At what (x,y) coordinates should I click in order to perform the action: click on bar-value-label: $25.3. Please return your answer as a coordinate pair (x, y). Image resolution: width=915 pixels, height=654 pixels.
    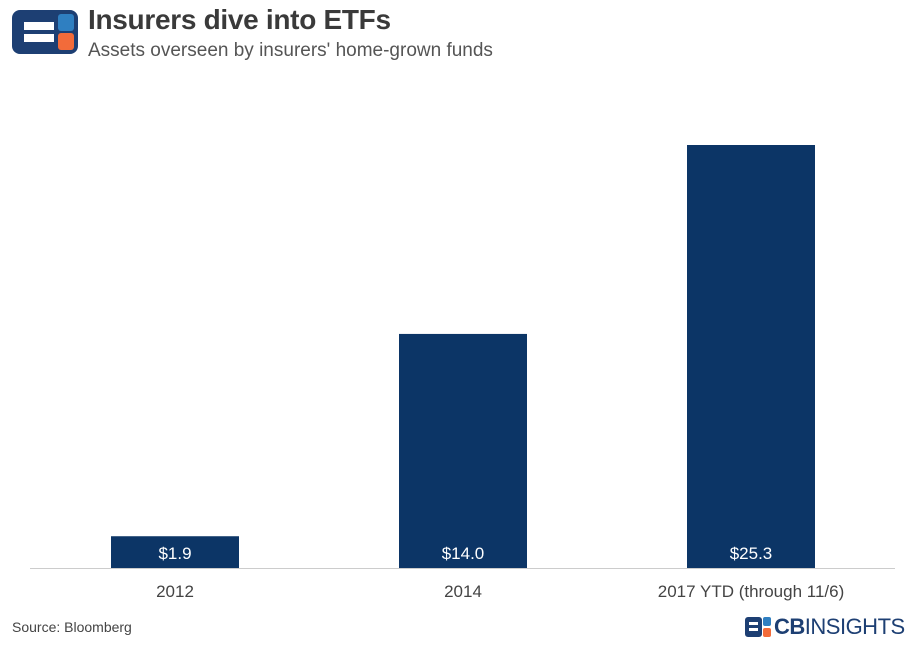
    Looking at the image, I should click on (751, 553).